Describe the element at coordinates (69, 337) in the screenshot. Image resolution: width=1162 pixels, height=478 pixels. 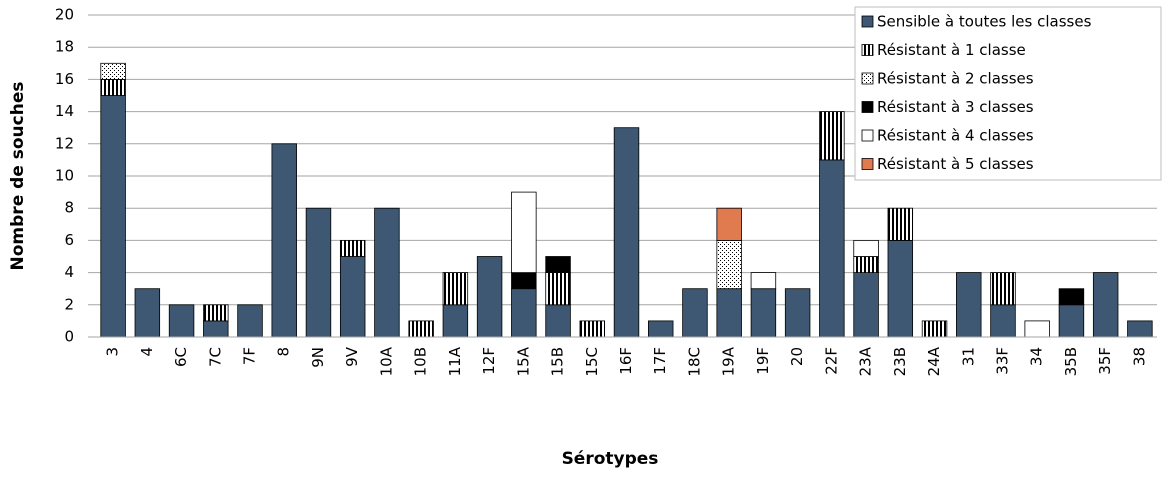
I see `y-tick-label: 0` at that location.